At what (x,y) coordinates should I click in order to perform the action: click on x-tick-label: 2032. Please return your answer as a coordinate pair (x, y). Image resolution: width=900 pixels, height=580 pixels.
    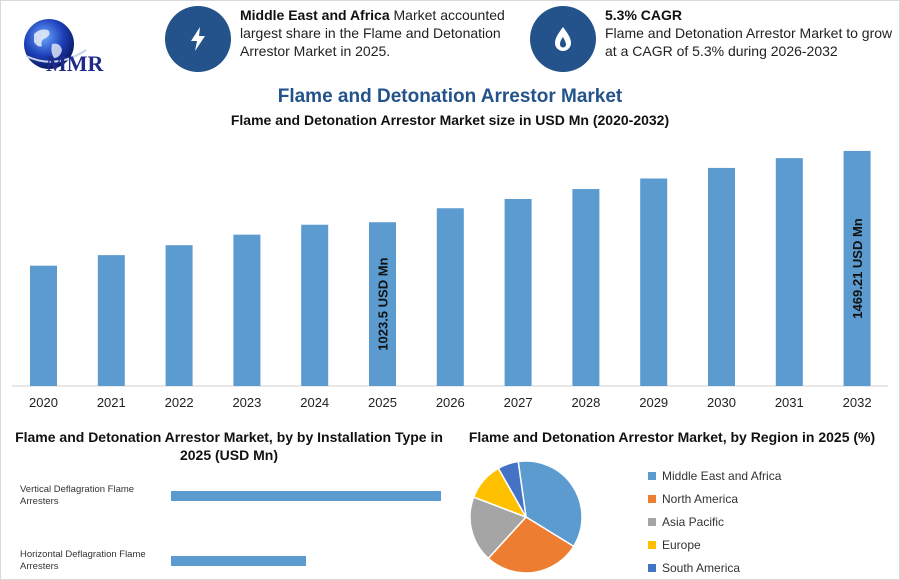
    Looking at the image, I should click on (857, 402).